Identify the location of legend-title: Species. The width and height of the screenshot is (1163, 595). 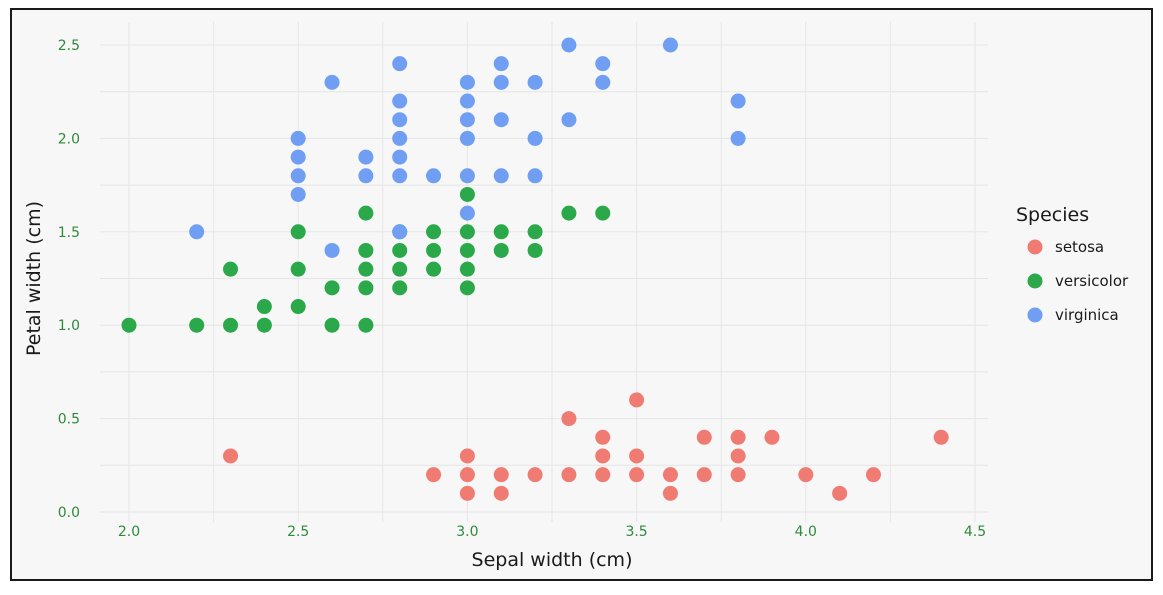
(1052, 215).